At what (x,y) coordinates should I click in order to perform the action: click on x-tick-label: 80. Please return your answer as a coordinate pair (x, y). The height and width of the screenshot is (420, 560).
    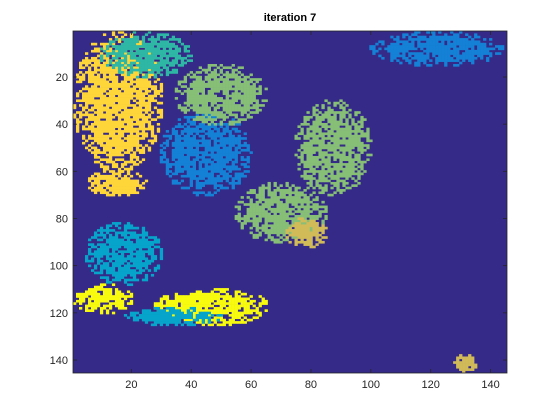
    Looking at the image, I should click on (311, 385).